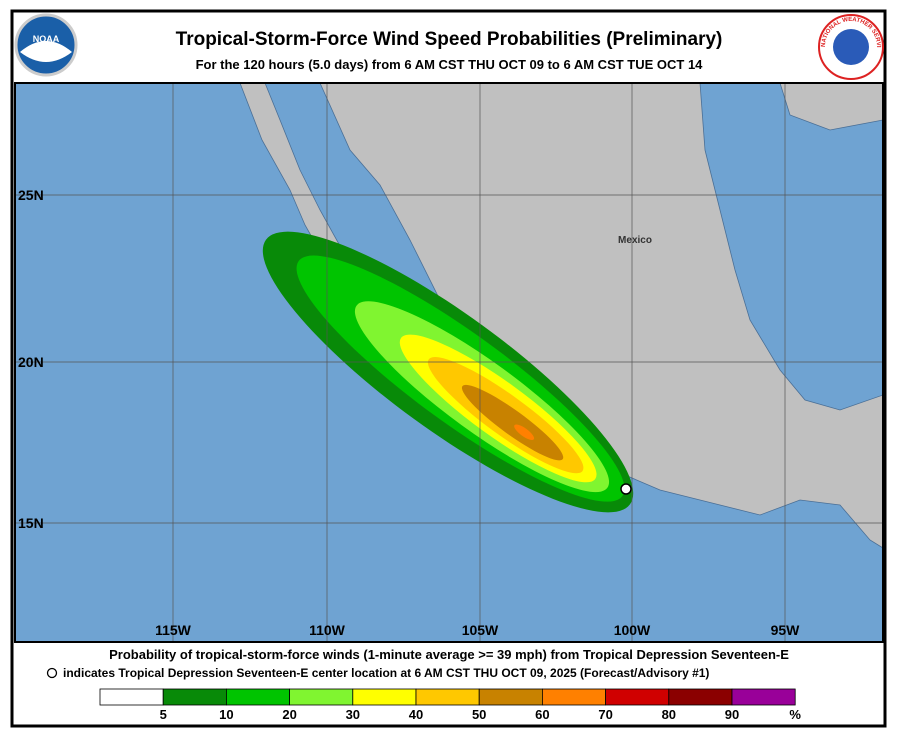 The height and width of the screenshot is (743, 897). Describe the element at coordinates (635, 240) in the screenshot. I see `place-label: Mexico` at that location.